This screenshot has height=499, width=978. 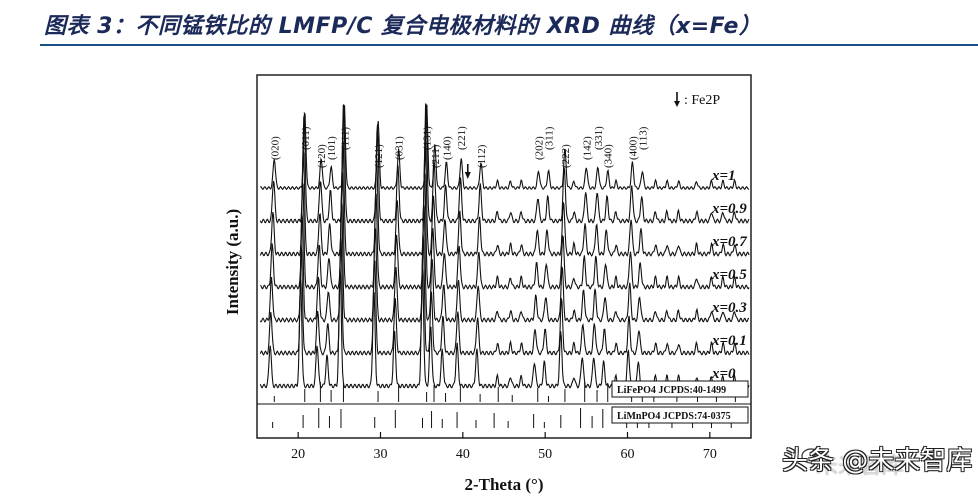 I want to click on peak-label: (340), so click(x=609, y=156).